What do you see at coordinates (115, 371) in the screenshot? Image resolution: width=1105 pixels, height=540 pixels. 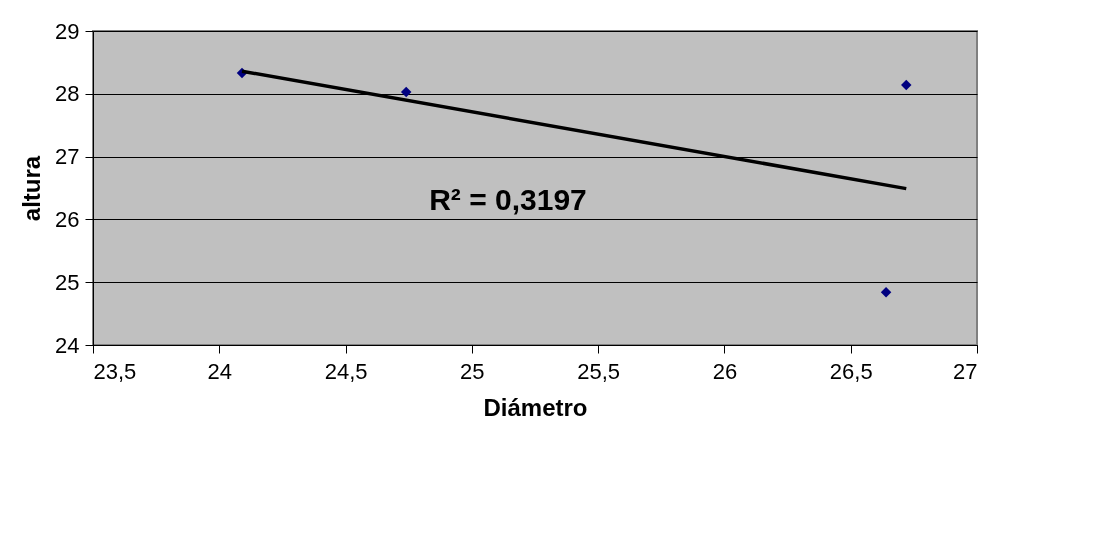 I see `x-tick-label: 23,5` at bounding box center [115, 371].